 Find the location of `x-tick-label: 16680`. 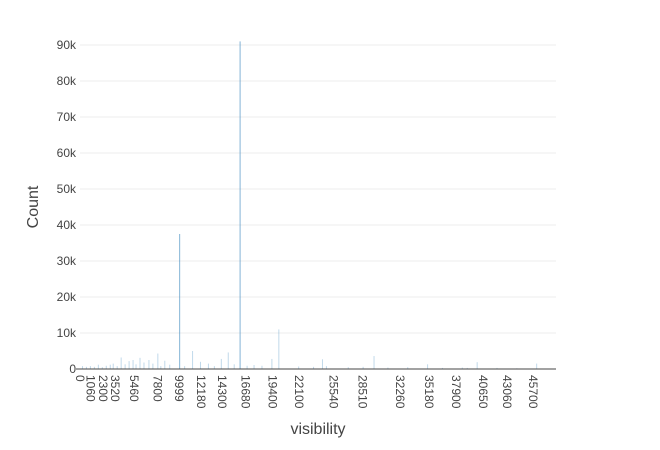

x-tick-label: 16680 is located at coordinates (245, 392).